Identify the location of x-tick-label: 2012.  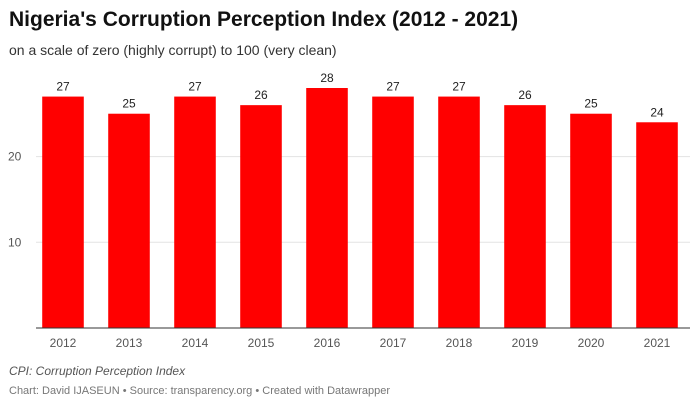
(63, 343).